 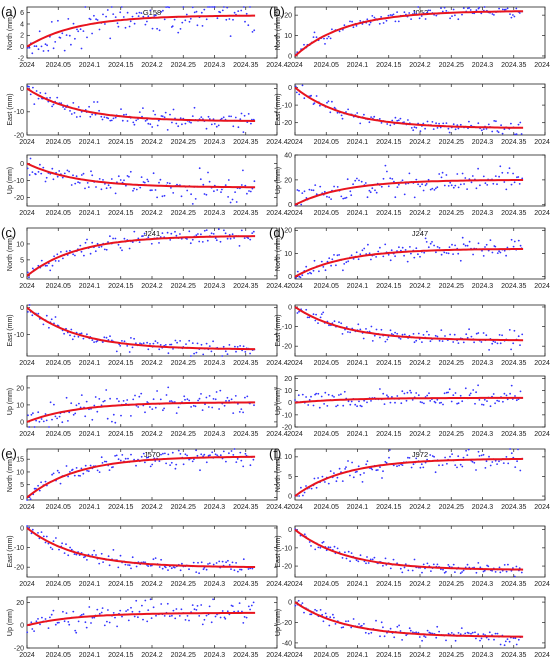 I want to click on y-tick-label: -40, so click(x=287, y=643).